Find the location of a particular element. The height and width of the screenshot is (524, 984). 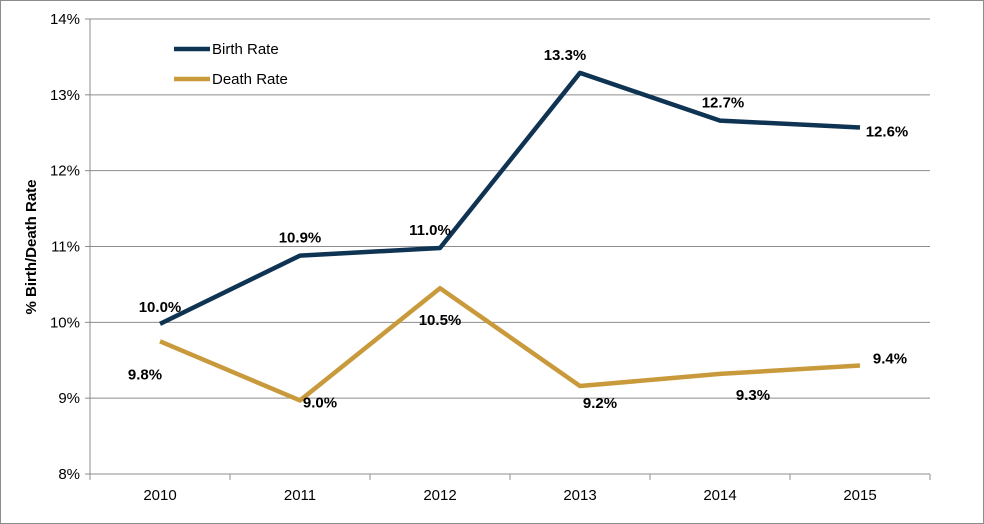

y-tick-label: 10% is located at coordinates (65, 322).